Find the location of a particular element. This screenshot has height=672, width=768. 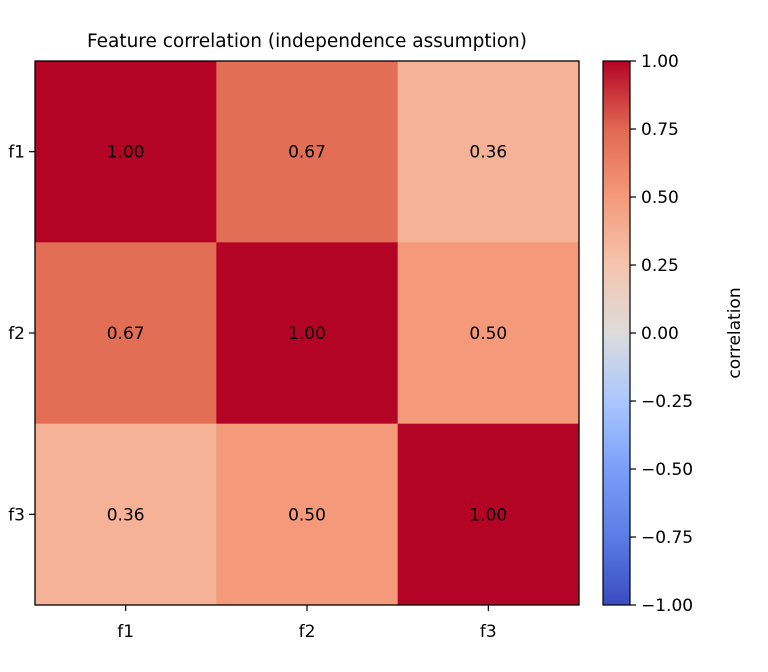

cell-label-f1-f2: 0.67 is located at coordinates (307, 153).